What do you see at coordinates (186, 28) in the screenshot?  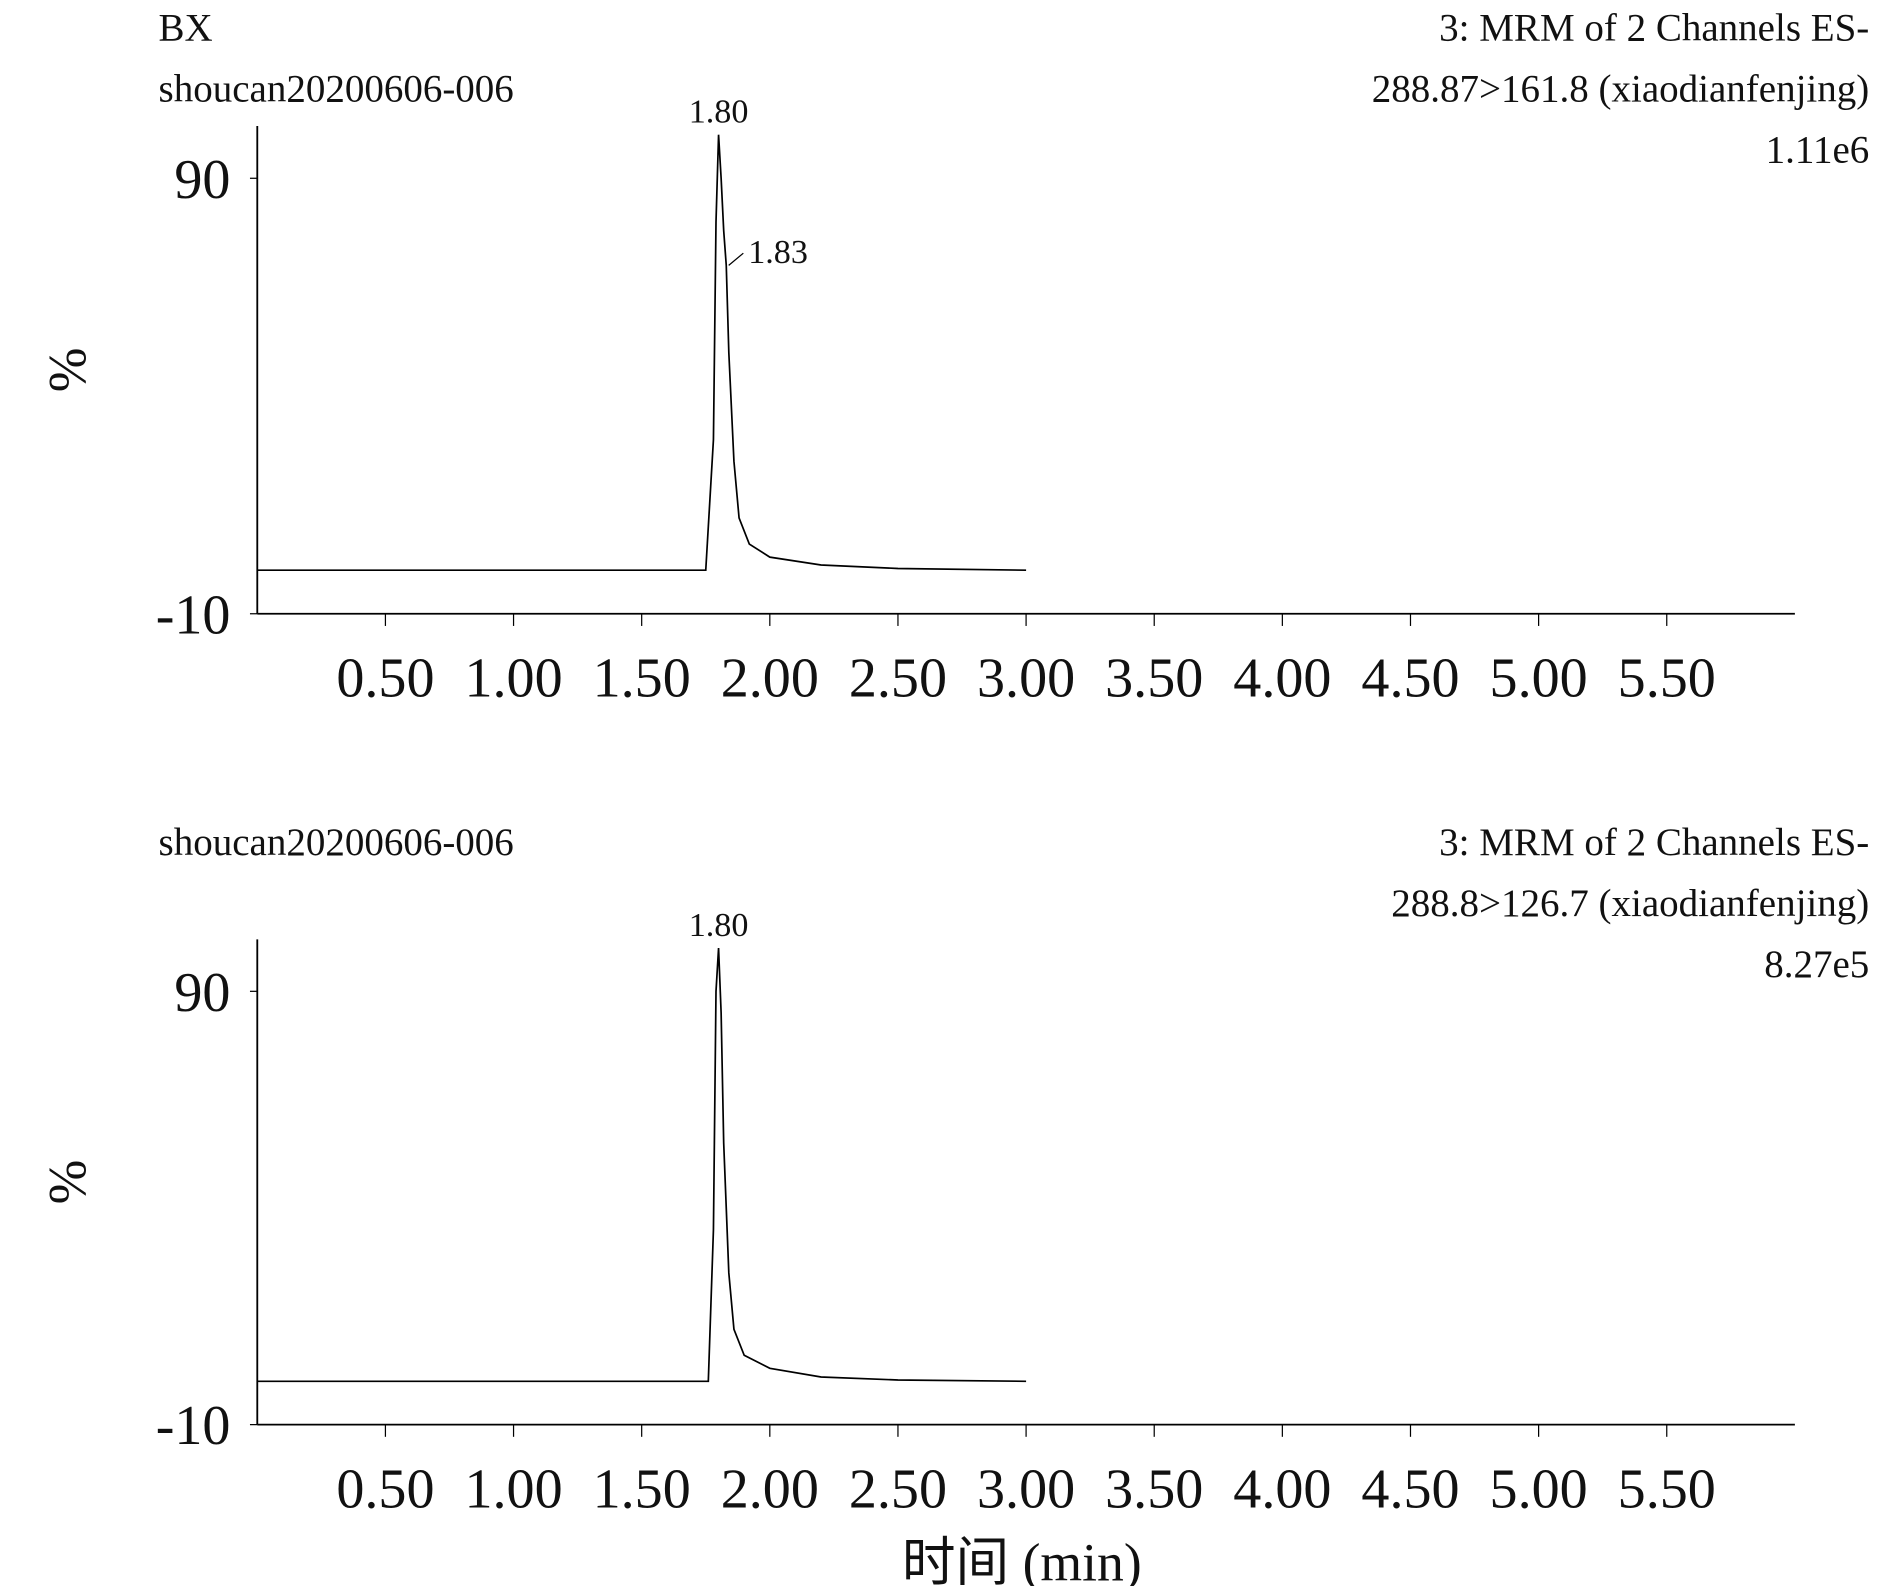 I see `title: BX` at bounding box center [186, 28].